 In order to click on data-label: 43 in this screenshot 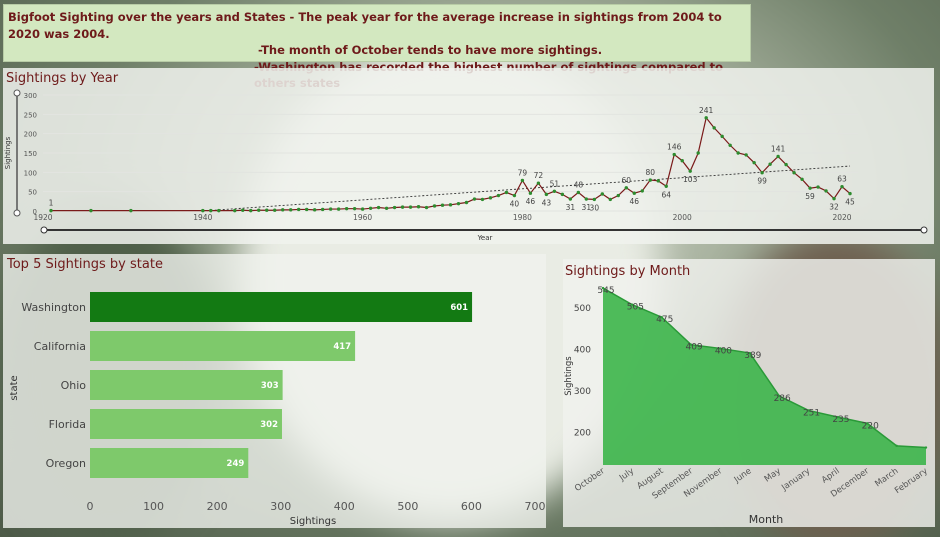, I will do `click(547, 202)`.